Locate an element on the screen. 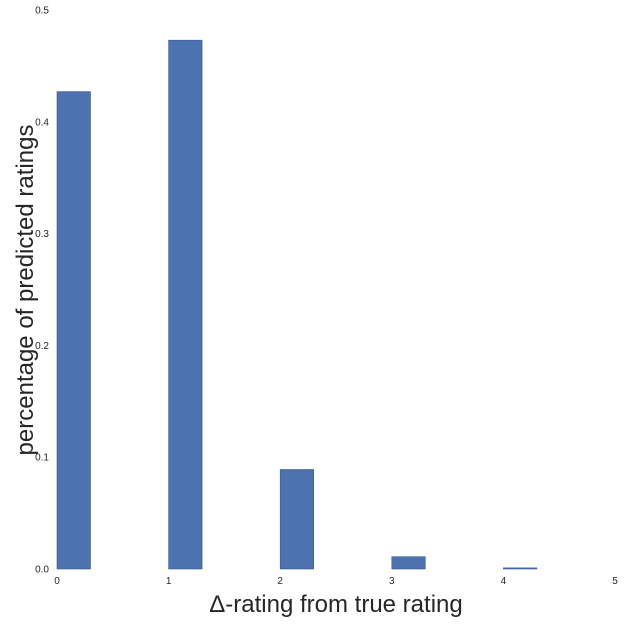 This screenshot has width=624, height=624. y-tick-label-2: 0.2 is located at coordinates (42, 346).